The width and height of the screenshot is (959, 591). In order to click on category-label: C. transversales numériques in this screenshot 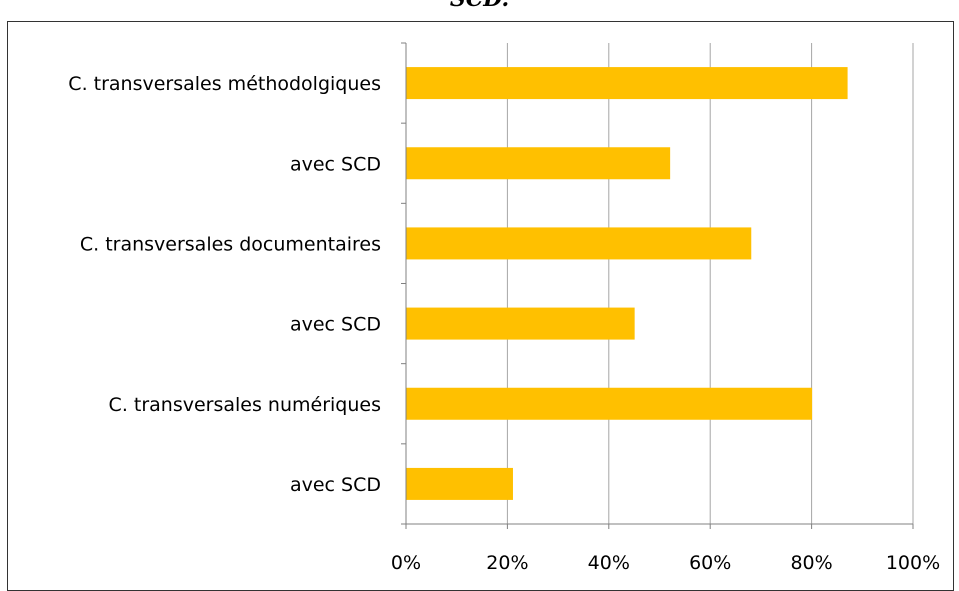, I will do `click(245, 405)`.